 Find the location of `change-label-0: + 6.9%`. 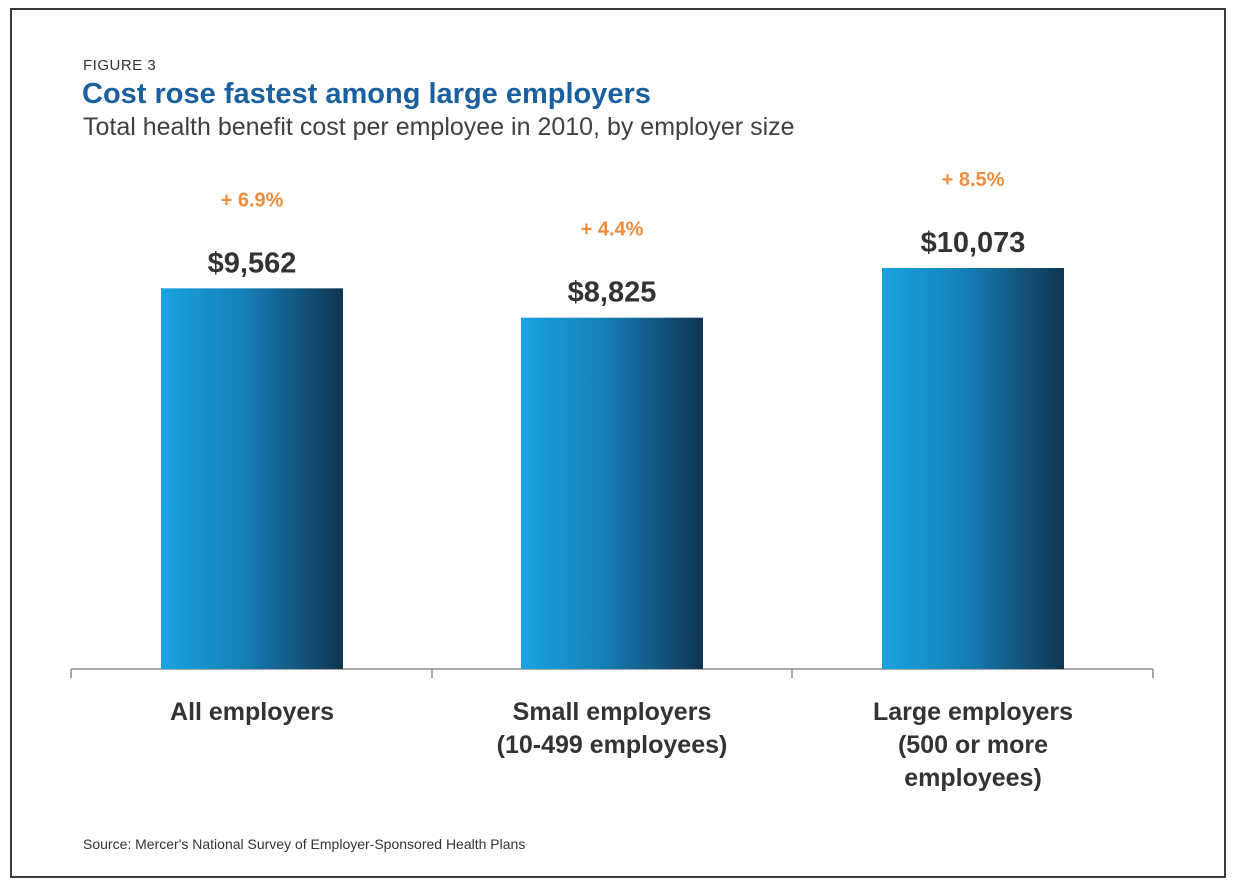

change-label-0: + 6.9% is located at coordinates (252, 200).